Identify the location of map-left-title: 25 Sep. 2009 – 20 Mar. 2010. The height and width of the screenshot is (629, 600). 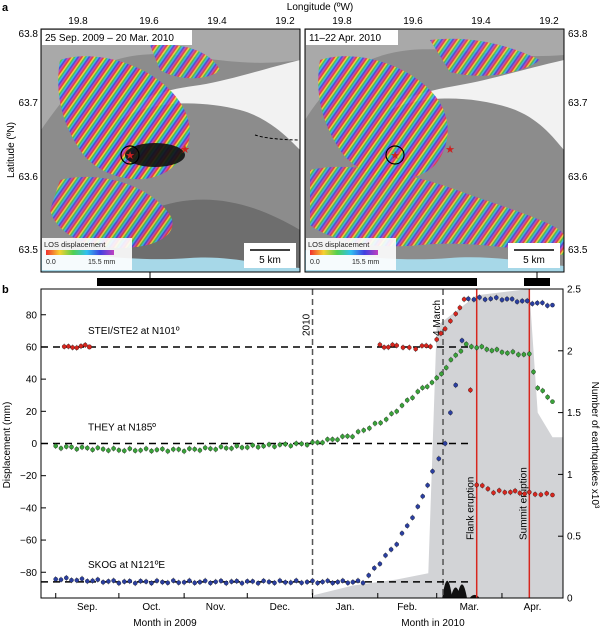
(109, 38).